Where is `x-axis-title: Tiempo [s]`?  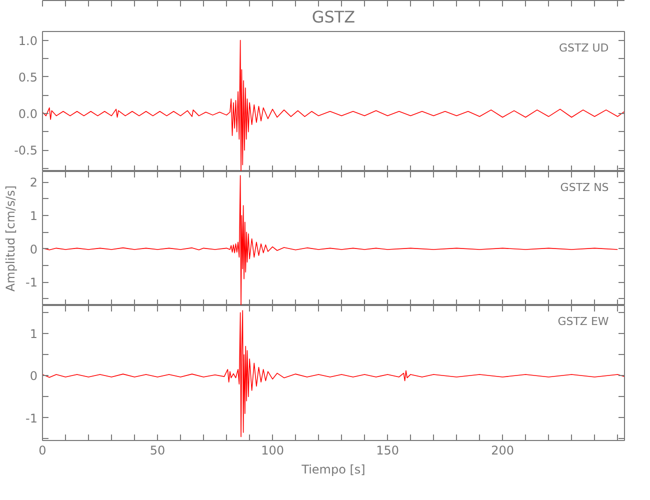
x-axis-title: Tiempo [s] is located at coordinates (333, 469).